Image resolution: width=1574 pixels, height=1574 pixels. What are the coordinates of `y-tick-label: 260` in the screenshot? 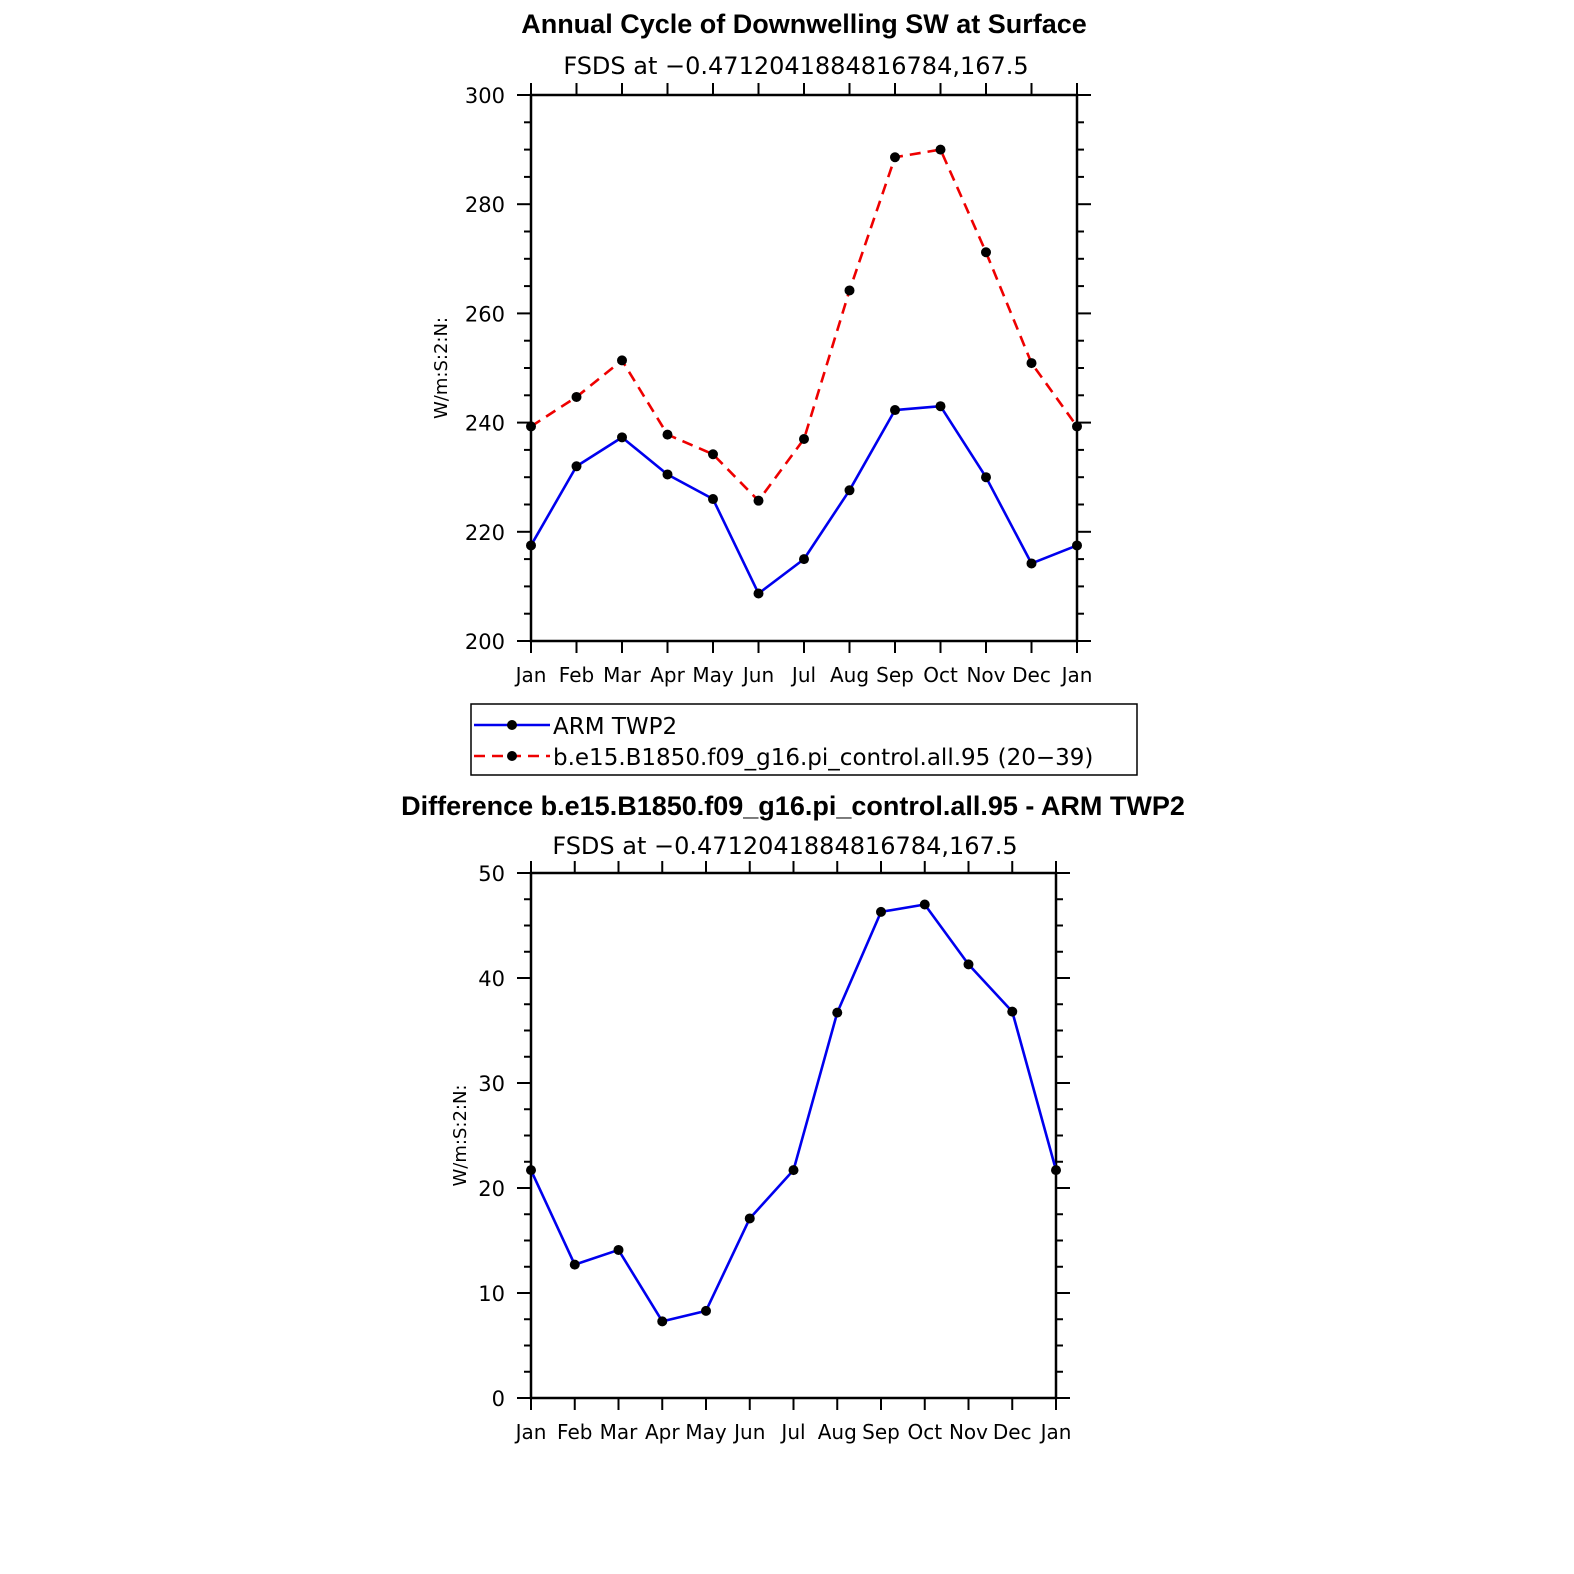 It's located at (485, 314).